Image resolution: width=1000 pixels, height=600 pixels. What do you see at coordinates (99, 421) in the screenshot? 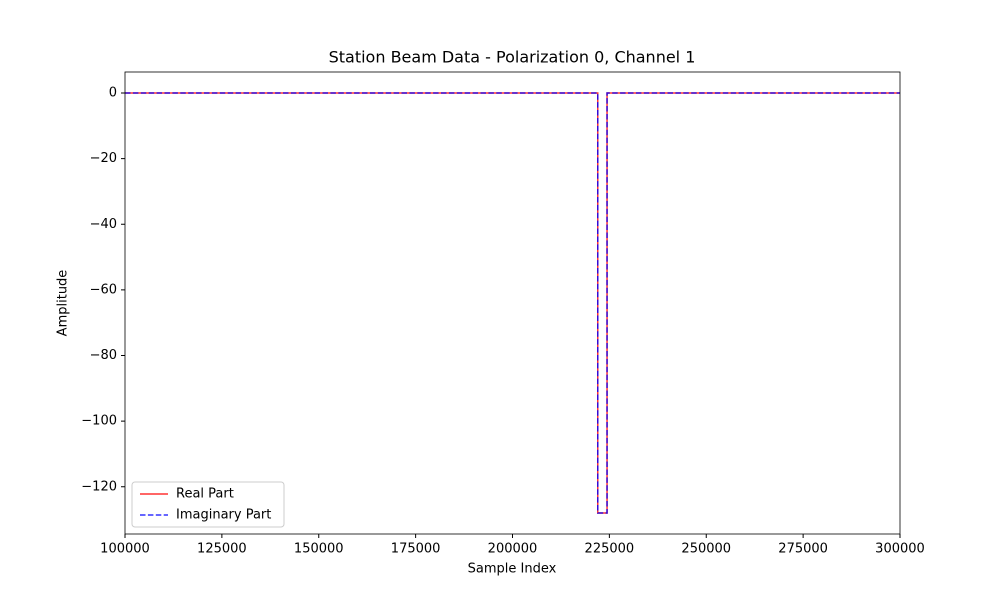
I see `y-tick-label: −100` at bounding box center [99, 421].